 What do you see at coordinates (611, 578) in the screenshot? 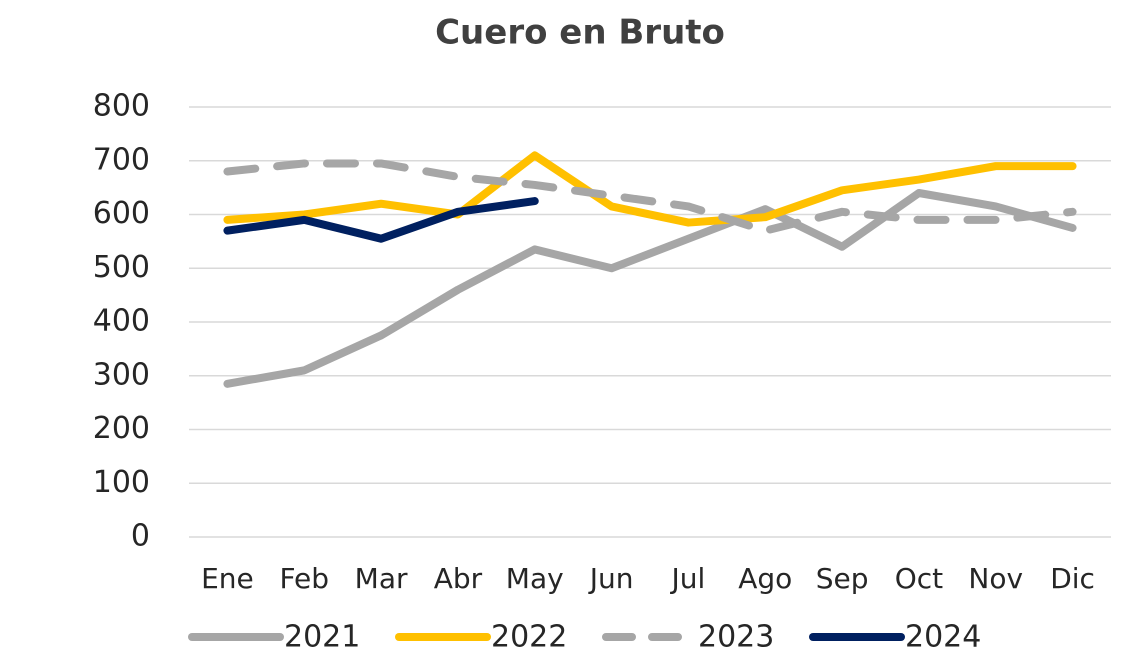
I see `x-tick-label: Jun` at bounding box center [611, 578].